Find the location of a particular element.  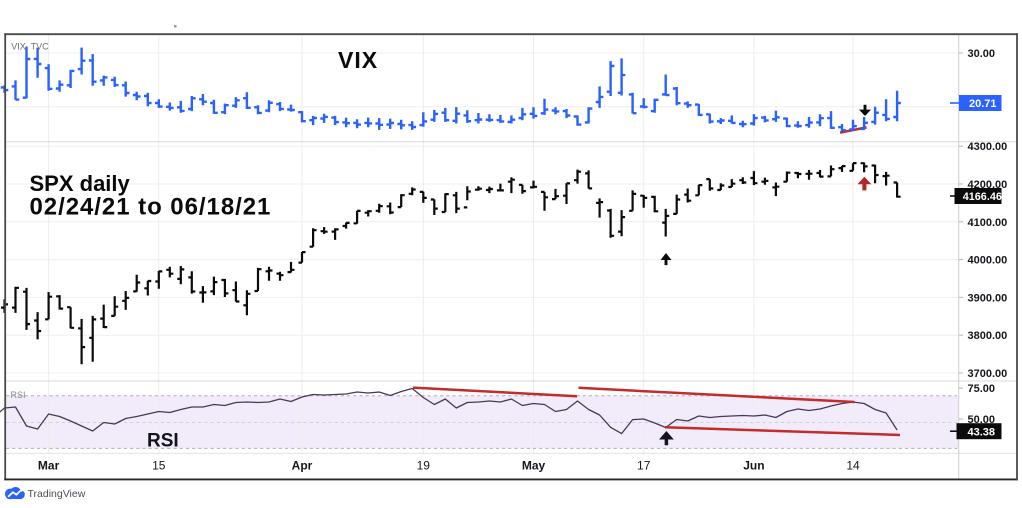

svg-text: 4100.00 is located at coordinates (988, 223).